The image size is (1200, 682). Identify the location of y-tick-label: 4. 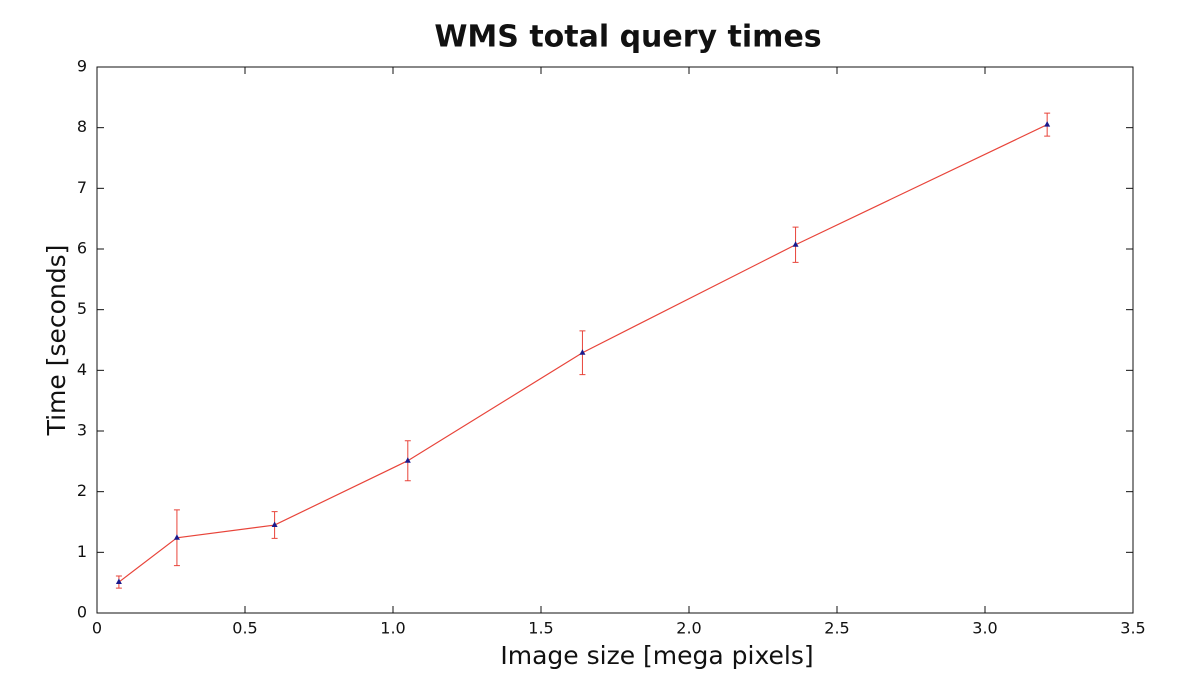
(82, 369).